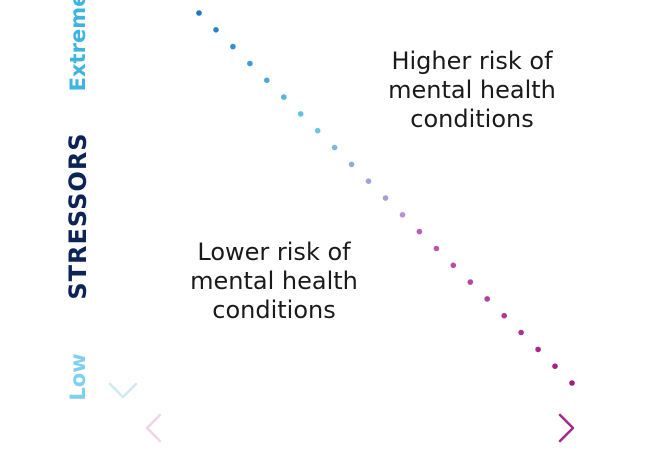 The height and width of the screenshot is (465, 648). I want to click on axis-label-low: Low, so click(78, 377).